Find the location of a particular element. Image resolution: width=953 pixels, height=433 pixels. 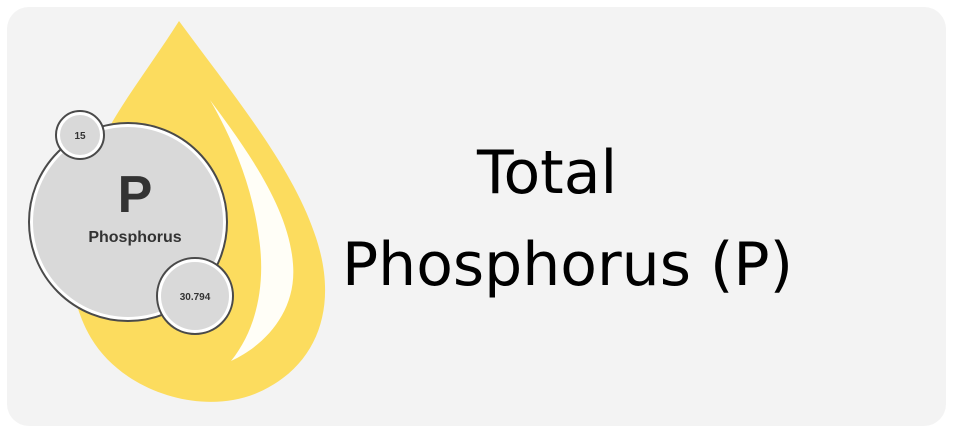

atomic-mass: 30.794 is located at coordinates (195, 297).